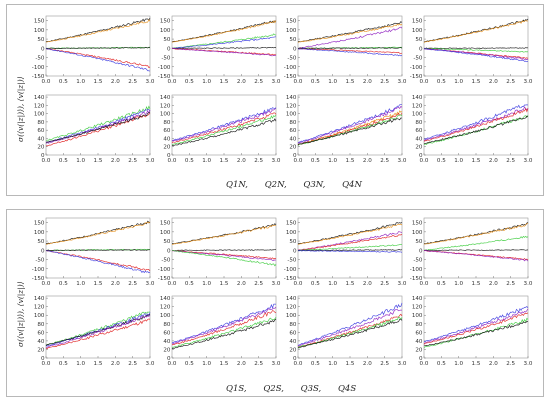 Image resolution: width=550 pixels, height=401 pixels. I want to click on y-tick-label: -100, so click(38, 270).